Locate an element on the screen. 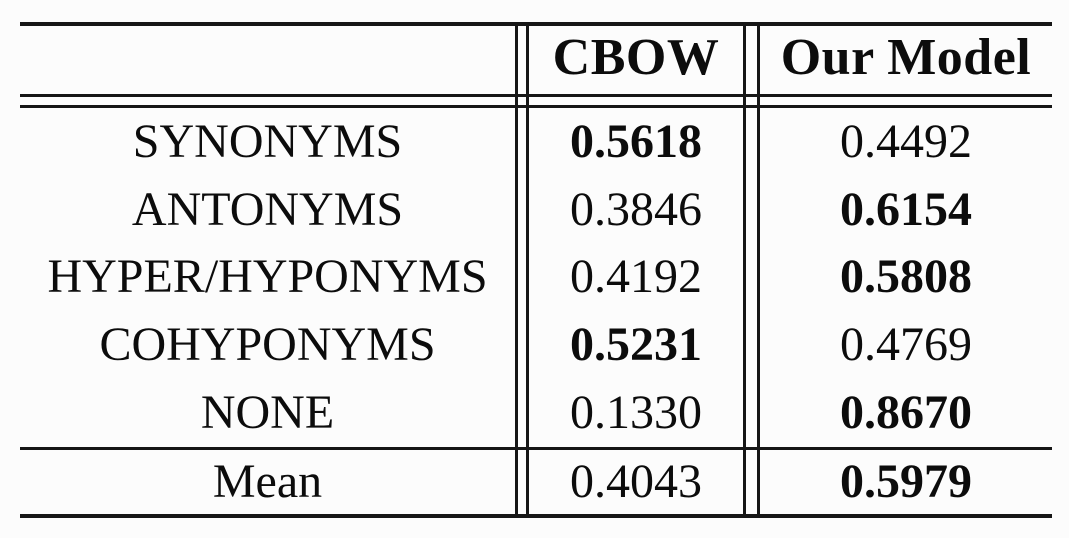  table-row: ANTONYMS 0.3846 0.6154 is located at coordinates (536, 210).